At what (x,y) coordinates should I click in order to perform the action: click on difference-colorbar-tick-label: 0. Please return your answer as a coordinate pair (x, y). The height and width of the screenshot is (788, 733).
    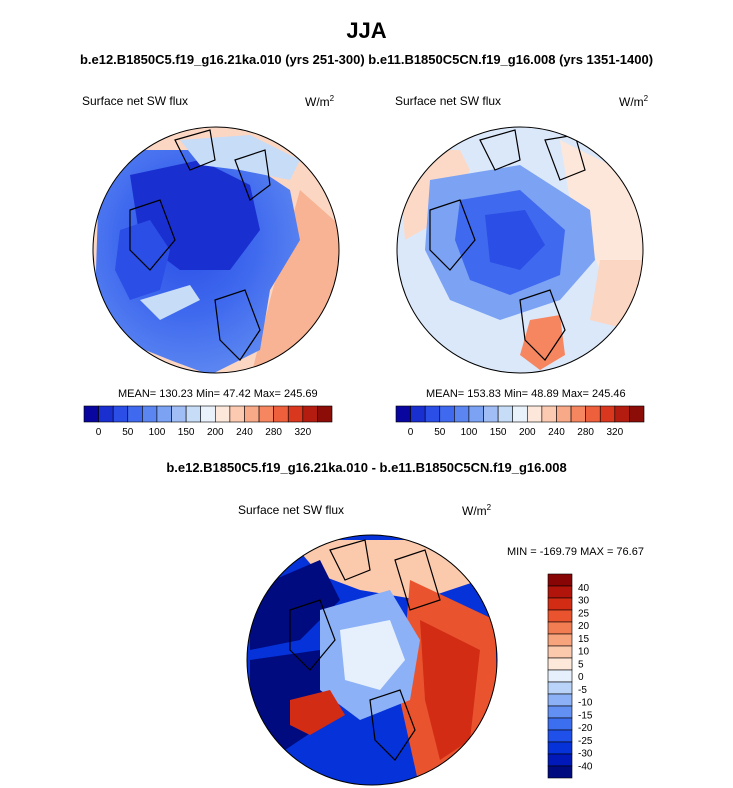
    Looking at the image, I should click on (581, 677).